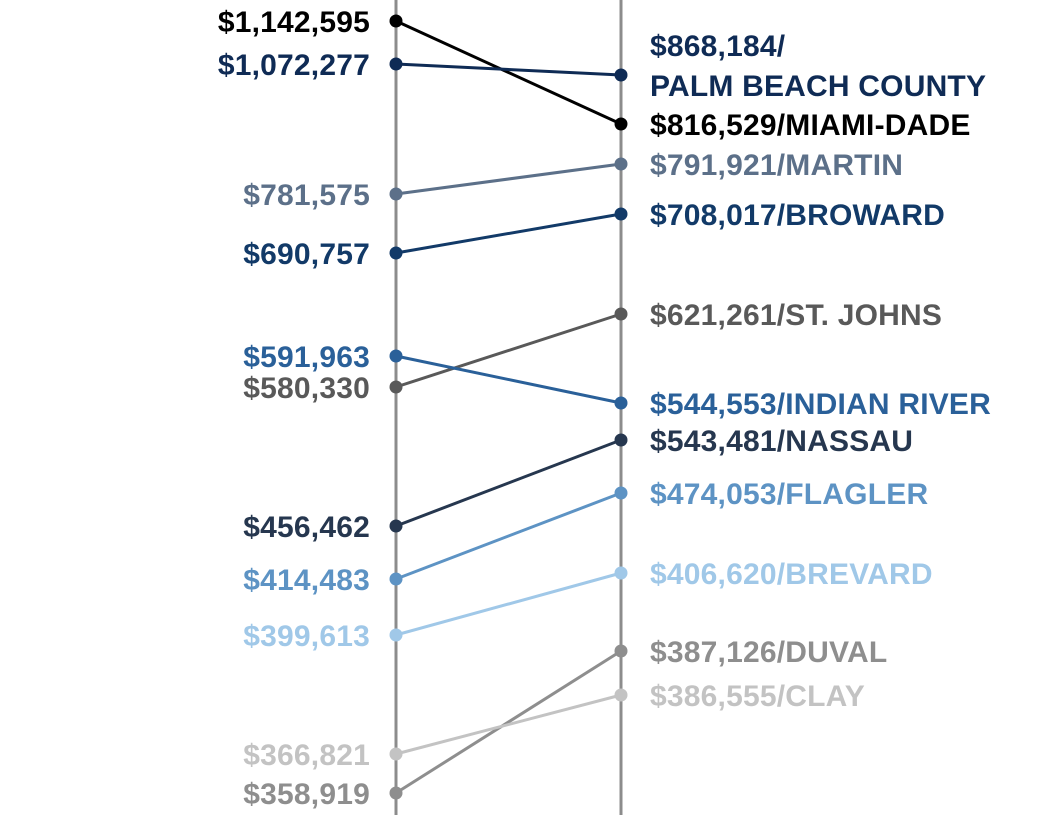 The height and width of the screenshot is (815, 1058). What do you see at coordinates (508, 483) in the screenshot?
I see `slope-line-nassau` at bounding box center [508, 483].